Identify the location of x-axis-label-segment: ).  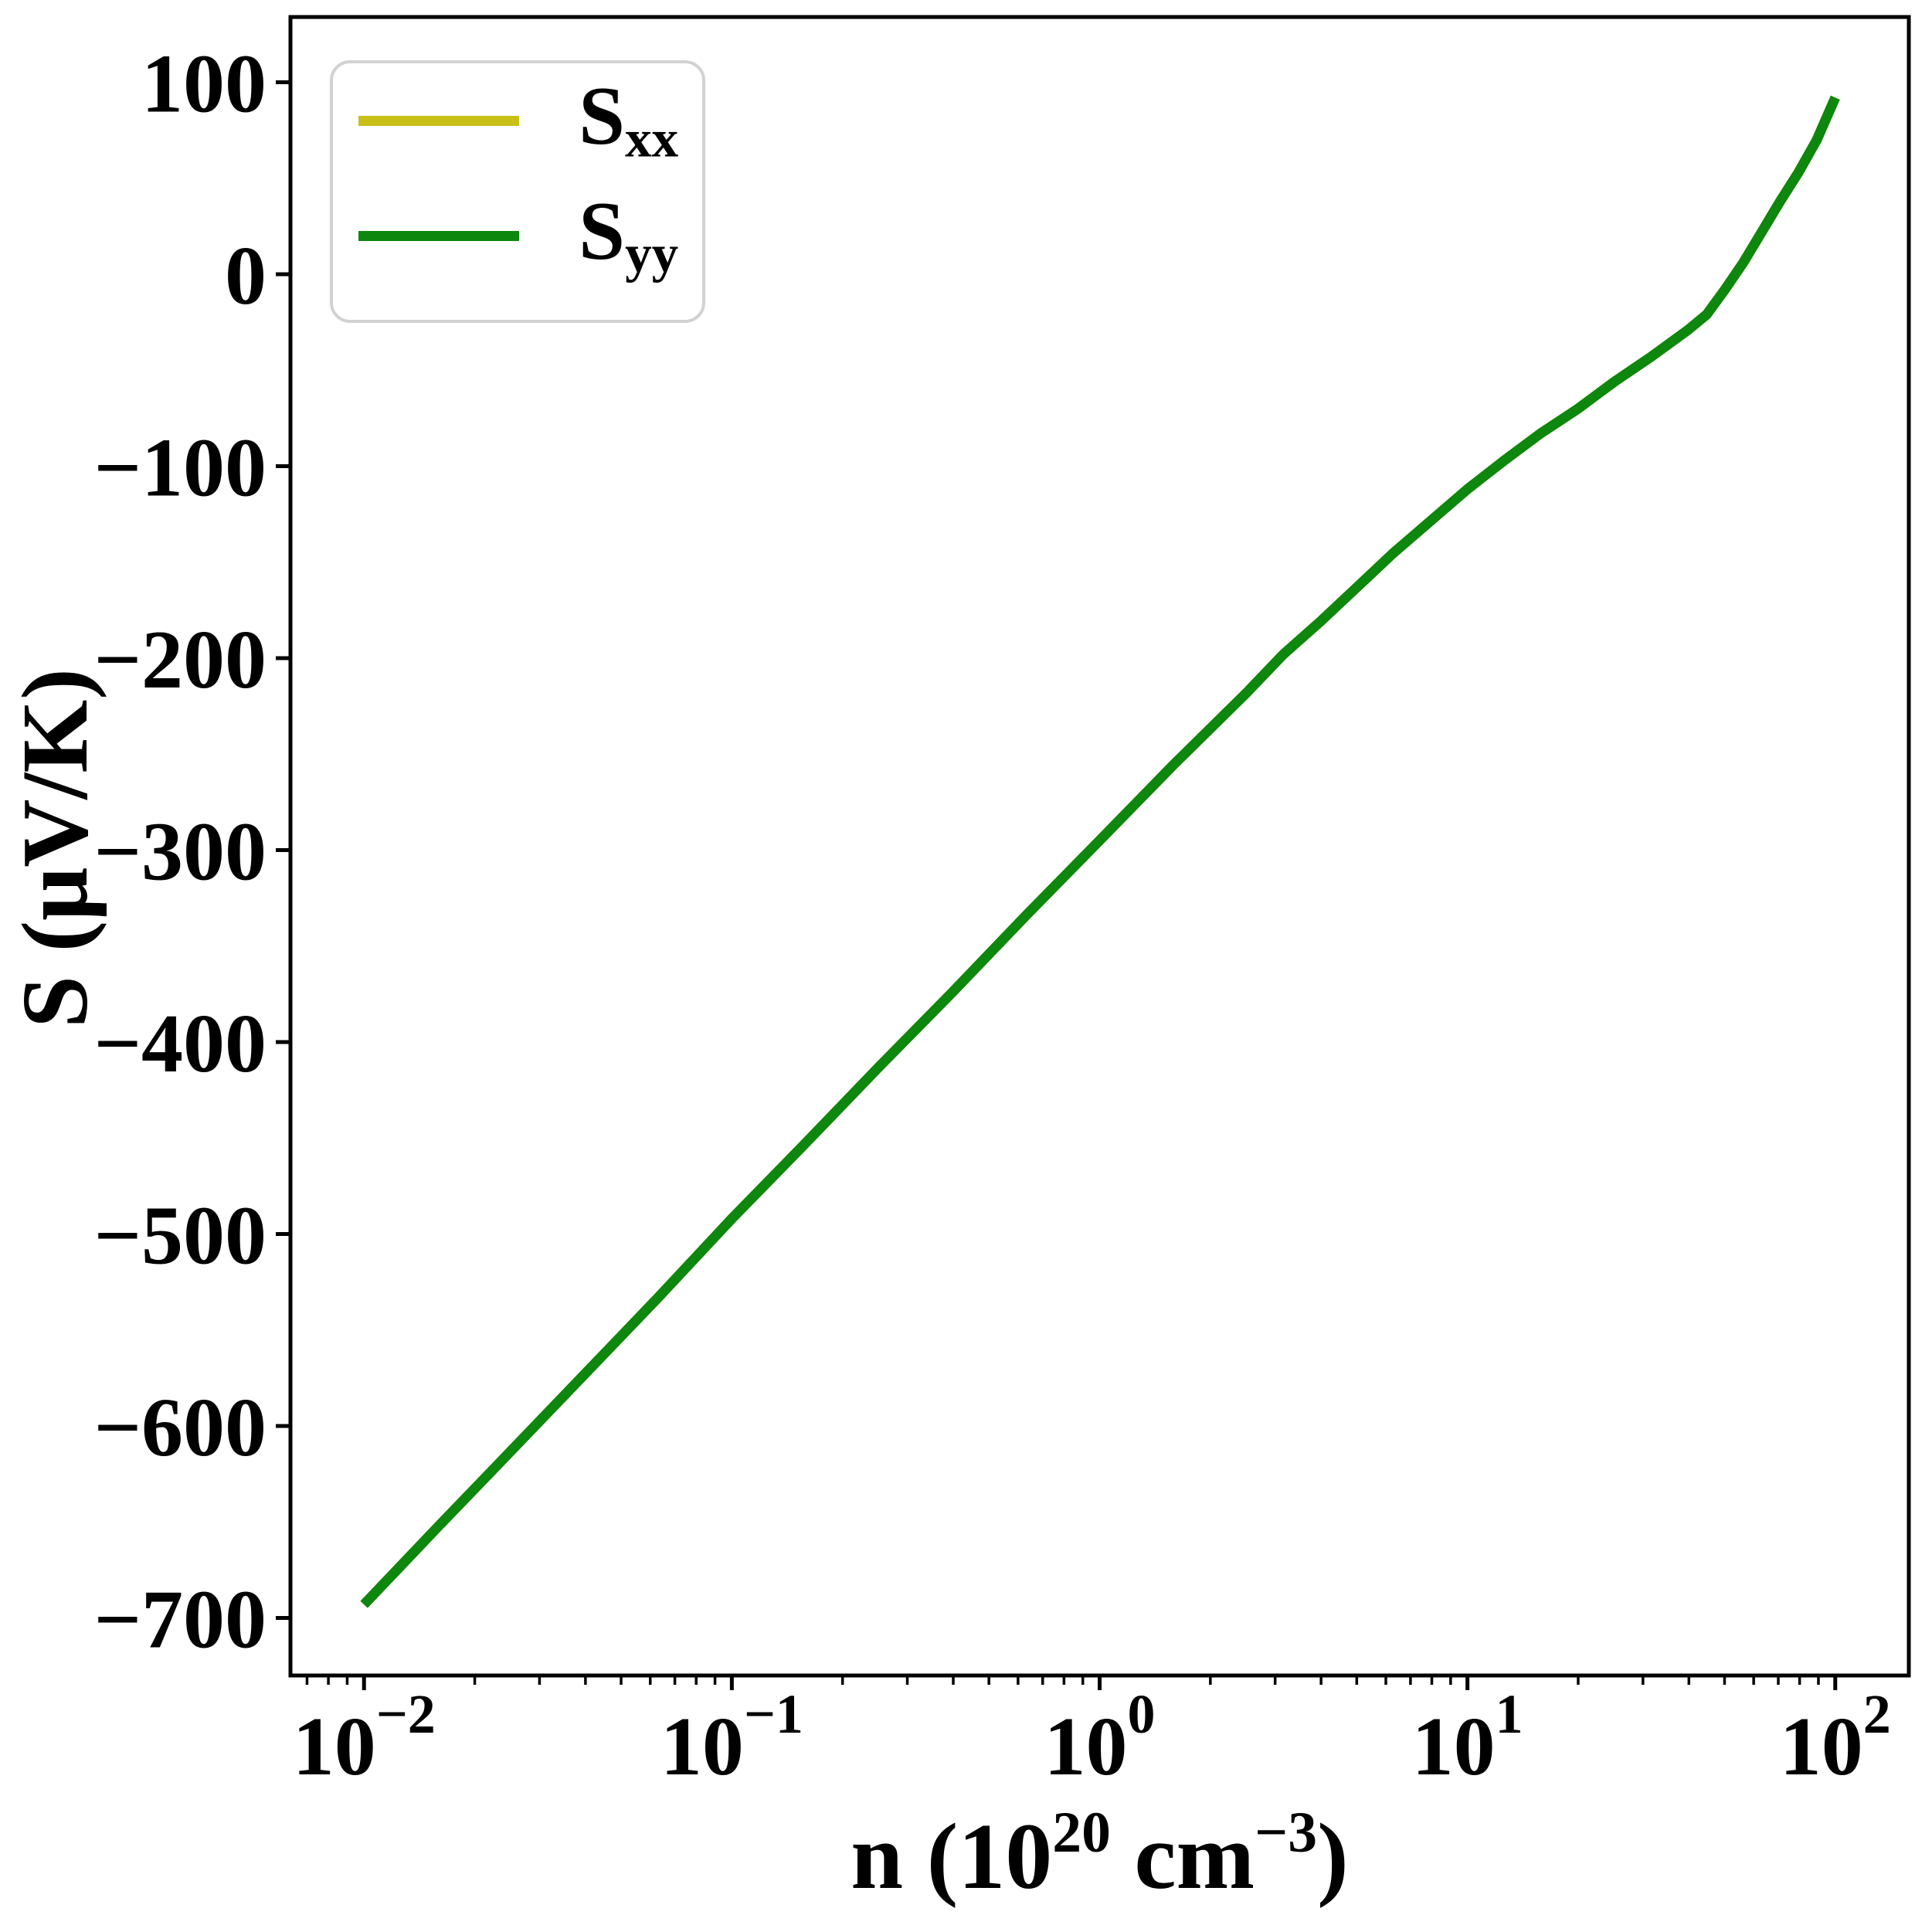
(1333, 1856).